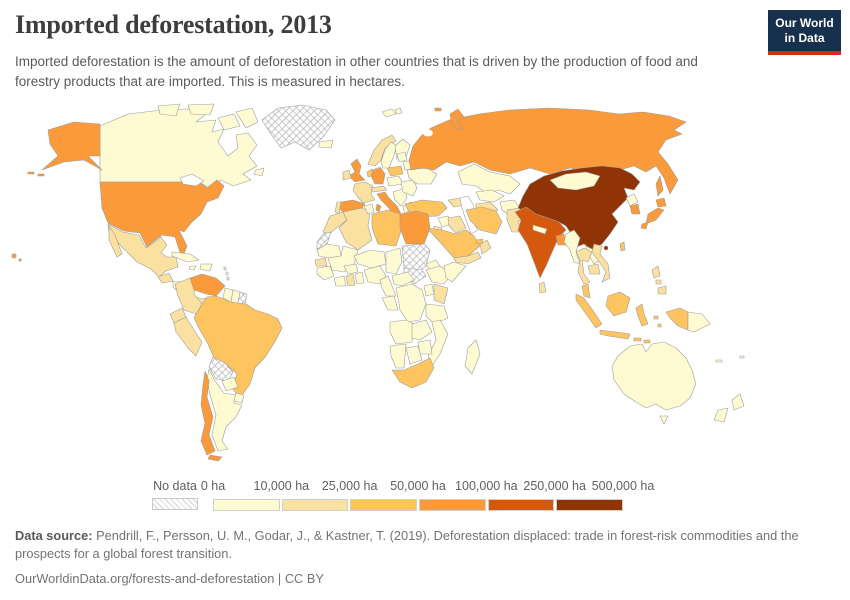 This screenshot has height=600, width=850. What do you see at coordinates (804, 32) in the screenshot?
I see `owid-logo: Our World in Data` at bounding box center [804, 32].